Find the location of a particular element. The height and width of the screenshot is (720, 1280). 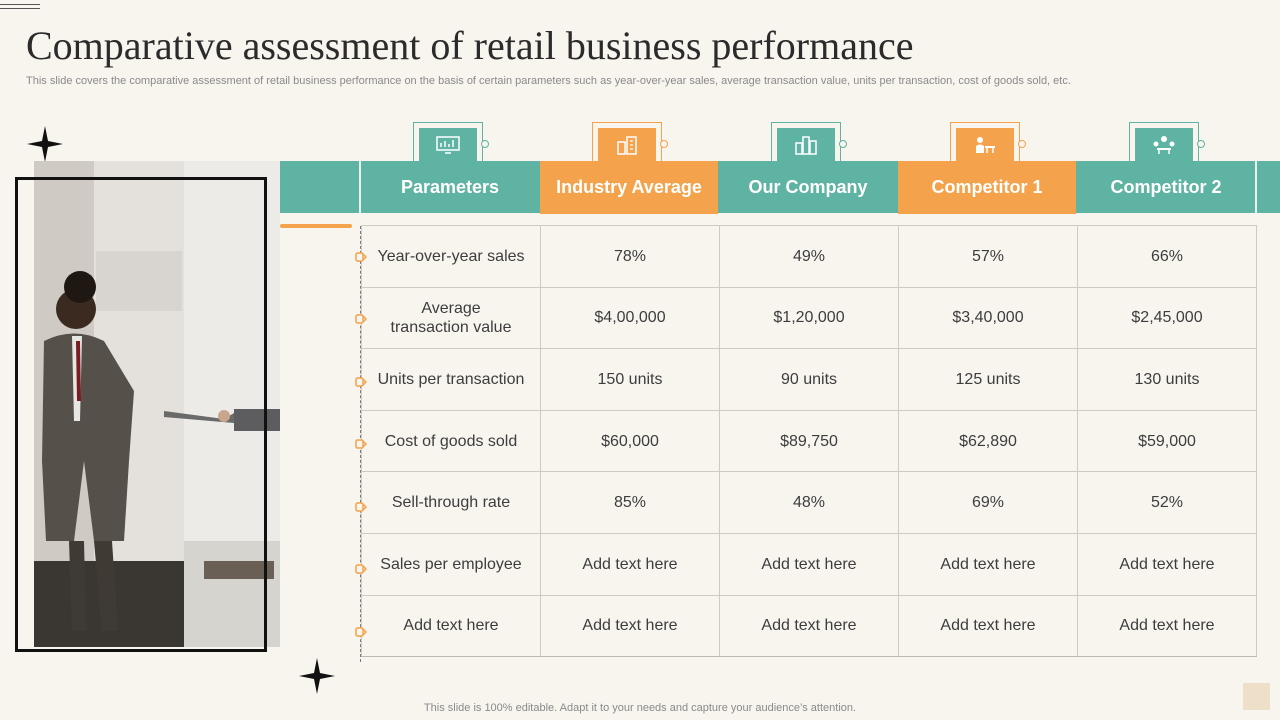

buildings-icon is located at coordinates (630, 142).